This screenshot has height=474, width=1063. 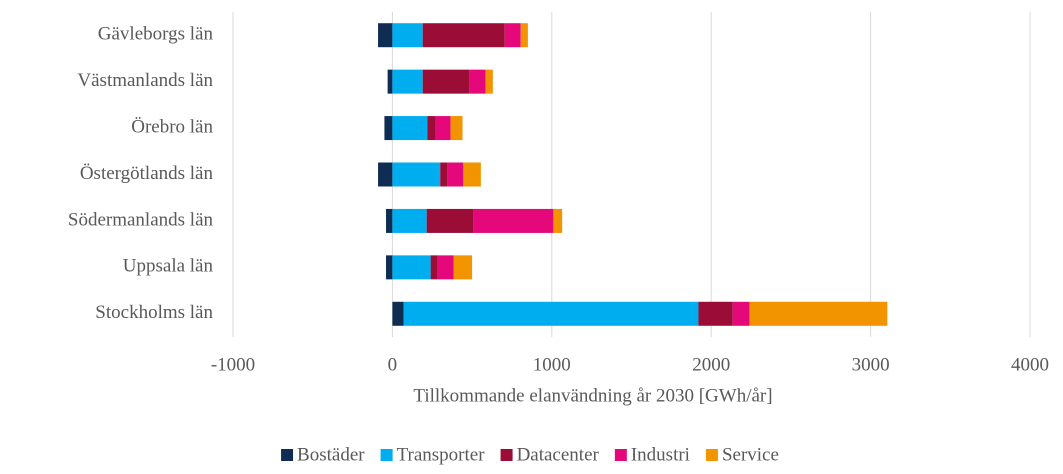 What do you see at coordinates (154, 312) in the screenshot?
I see `y-tick-label: Stockholms län` at bounding box center [154, 312].